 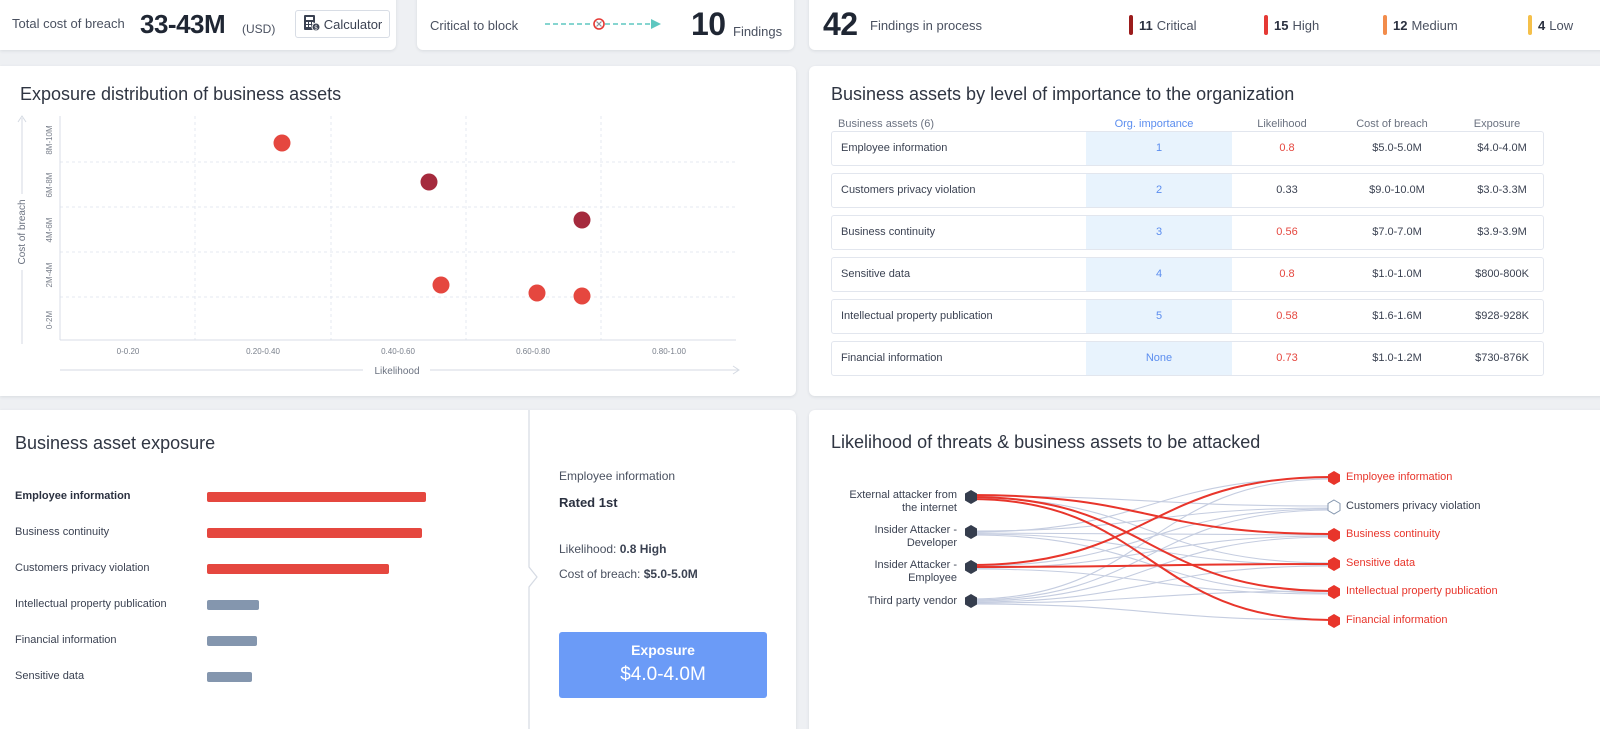 I want to click on severity-medium: 12 Medium, so click(x=1420, y=25).